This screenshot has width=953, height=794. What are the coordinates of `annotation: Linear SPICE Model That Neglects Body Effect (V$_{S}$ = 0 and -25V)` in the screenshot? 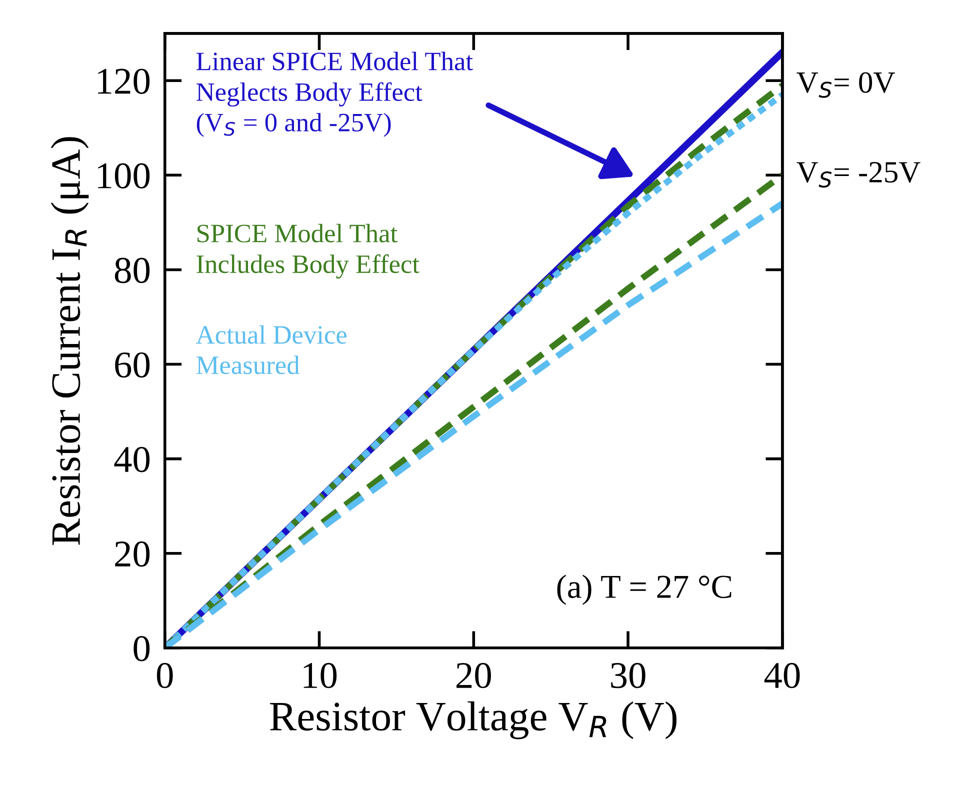 It's located at (334, 94).